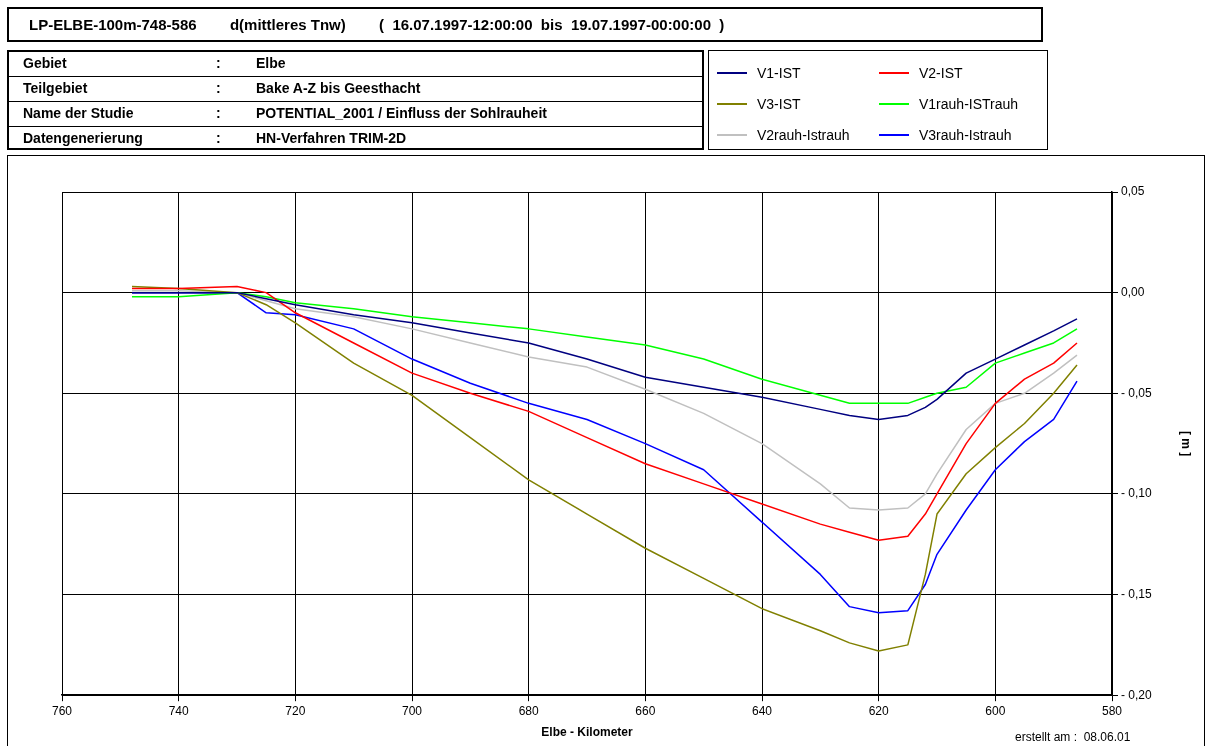  What do you see at coordinates (779, 103) in the screenshot?
I see `legend-label: V3-IST` at bounding box center [779, 103].